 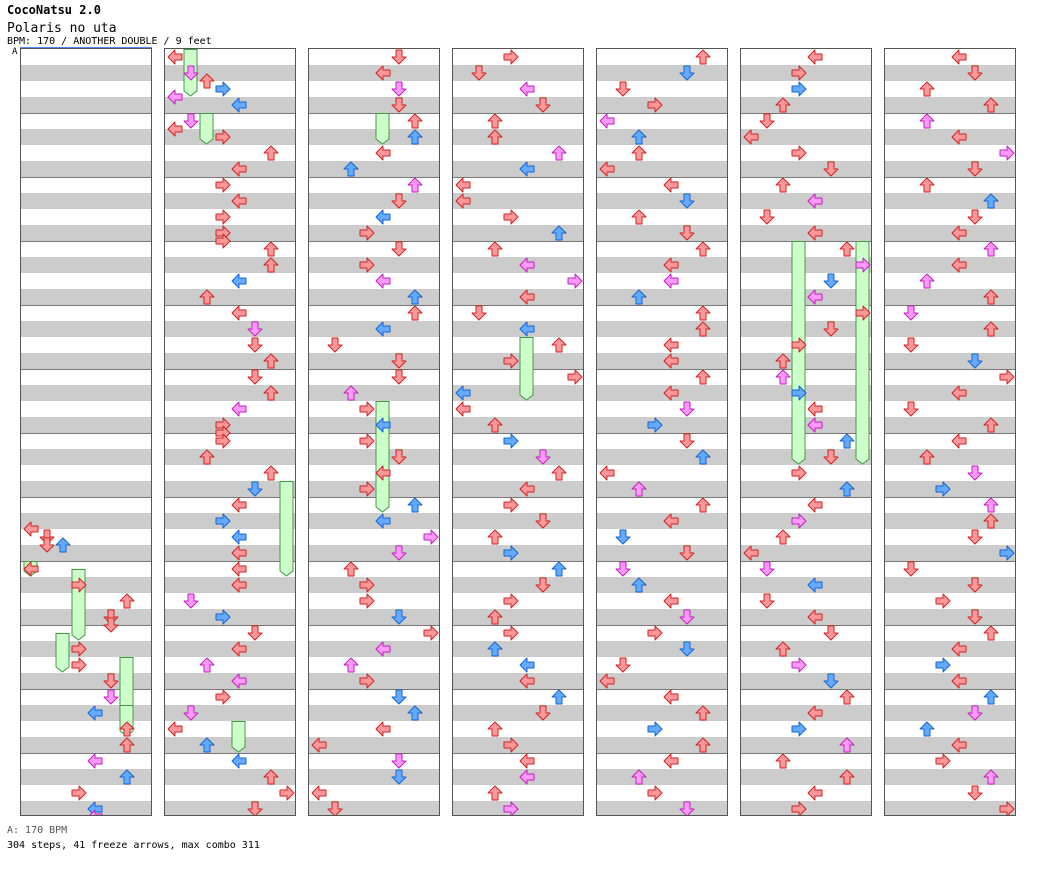 What do you see at coordinates (1007, 377) in the screenshot?
I see `step-arrow-P2-right` at bounding box center [1007, 377].